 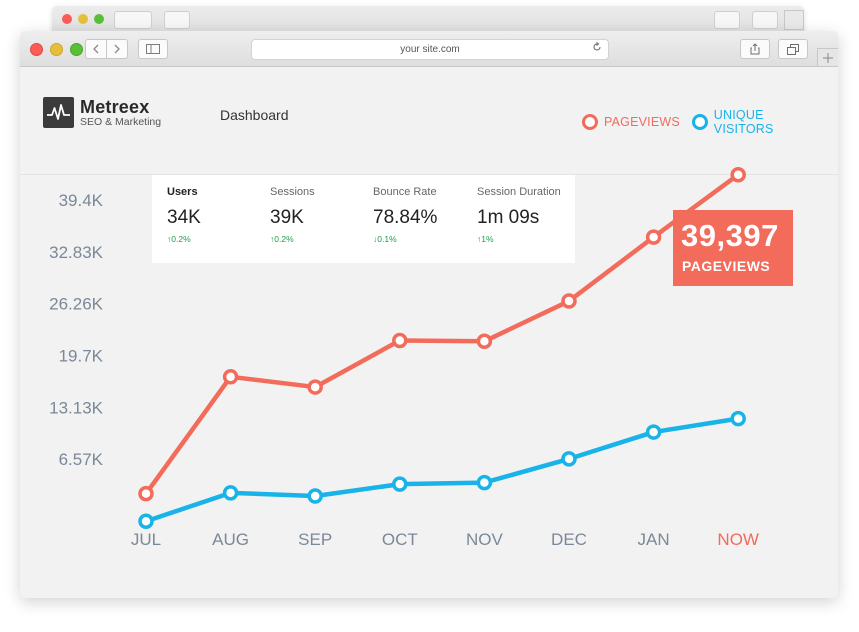 What do you see at coordinates (81, 356) in the screenshot?
I see `y-axis-tick-label: 19.7K` at bounding box center [81, 356].